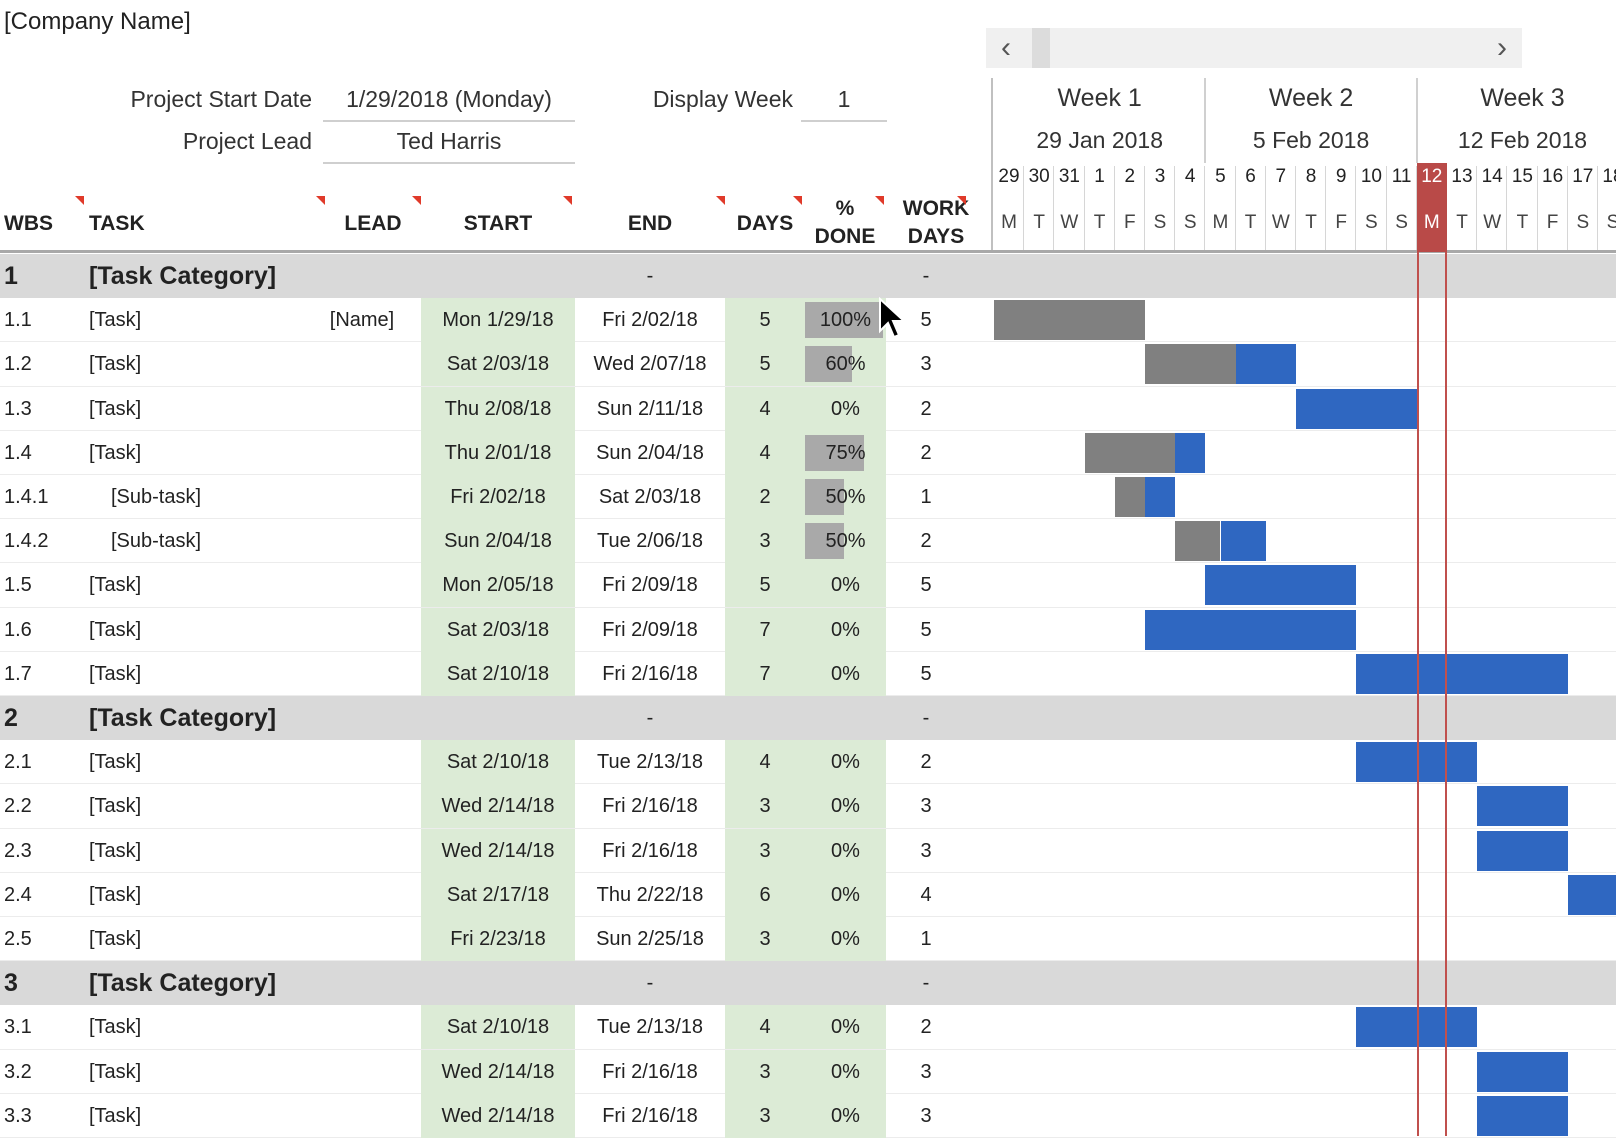 The width and height of the screenshot is (1616, 1138). Describe the element at coordinates (808, 1115) in the screenshot. I see `table-row: 3.3 [Task] Wed 2/14/18 Fri 2/16/18 3 0% 3` at that location.